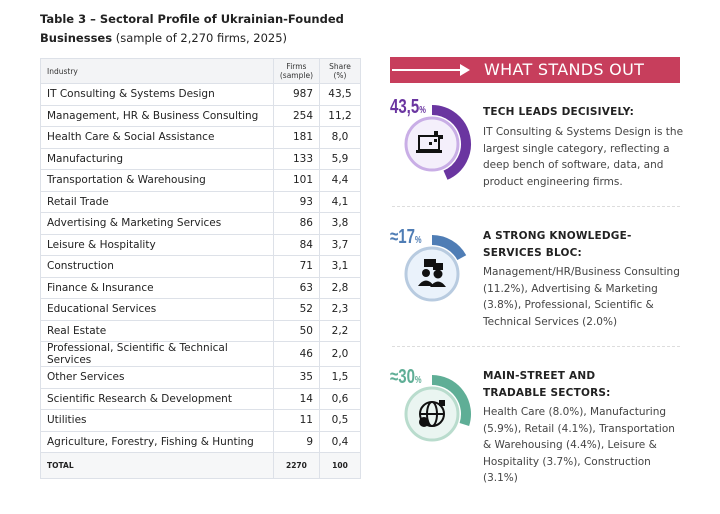 The image size is (720, 514). Describe the element at coordinates (296, 398) in the screenshot. I see `firms-cell: 14` at that location.